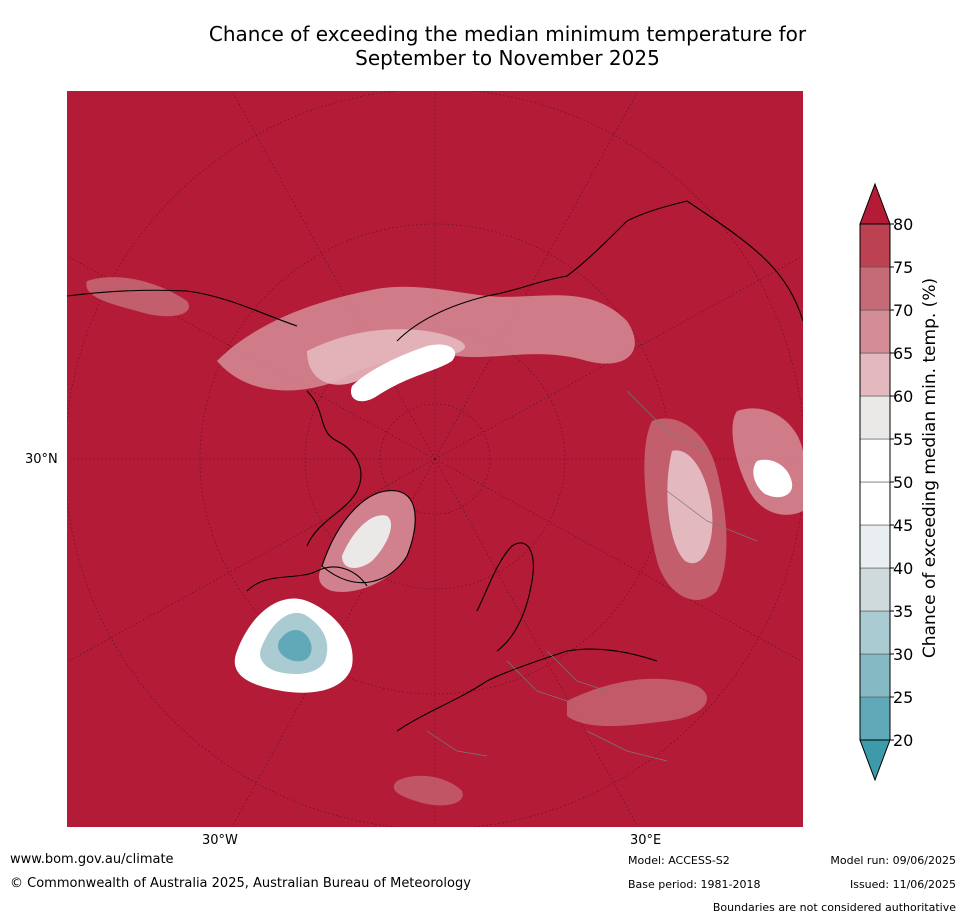 Image resolution: width=965 pixels, height=919 pixels. What do you see at coordinates (875, 203) in the screenshot?
I see `colorbar-over-arrow` at bounding box center [875, 203].